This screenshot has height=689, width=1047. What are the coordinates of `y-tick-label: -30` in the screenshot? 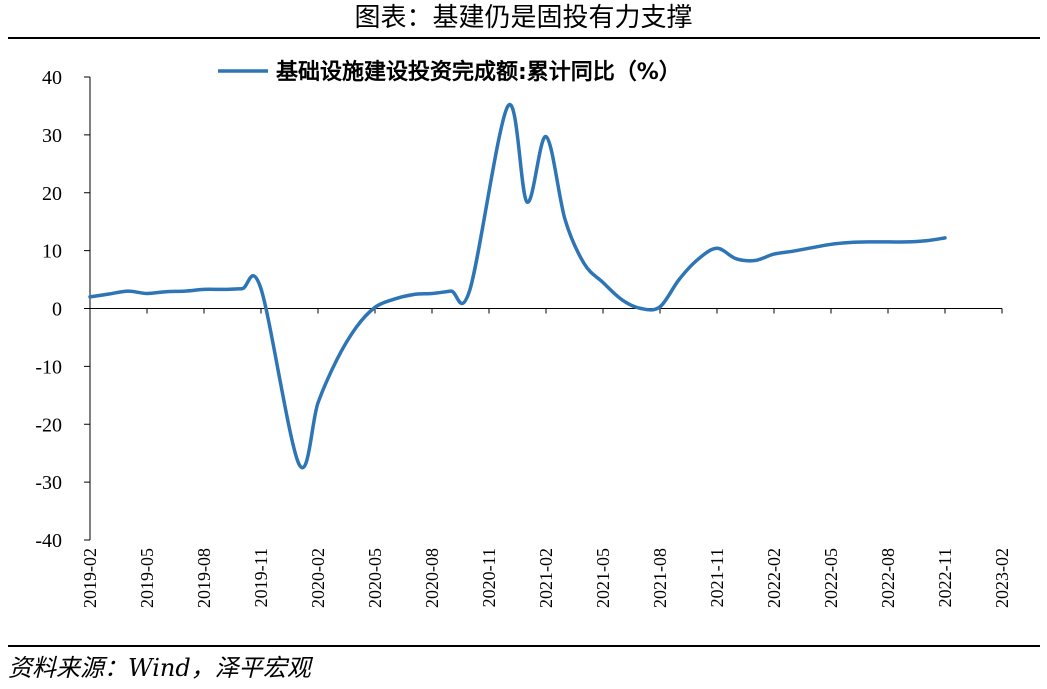 It's located at (48, 483).